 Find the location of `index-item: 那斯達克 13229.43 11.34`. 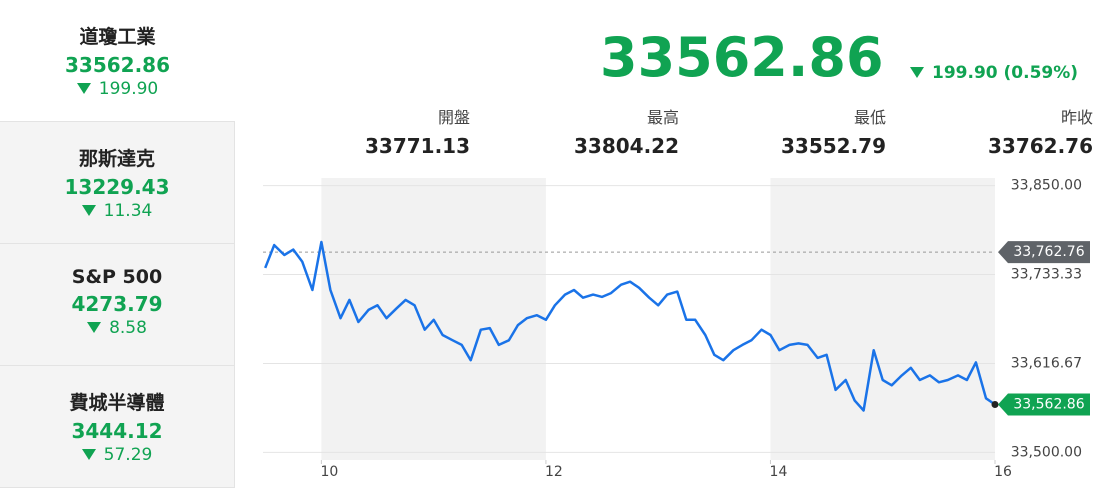

index-item: 那斯達克 13229.43 11.34 is located at coordinates (117, 183).